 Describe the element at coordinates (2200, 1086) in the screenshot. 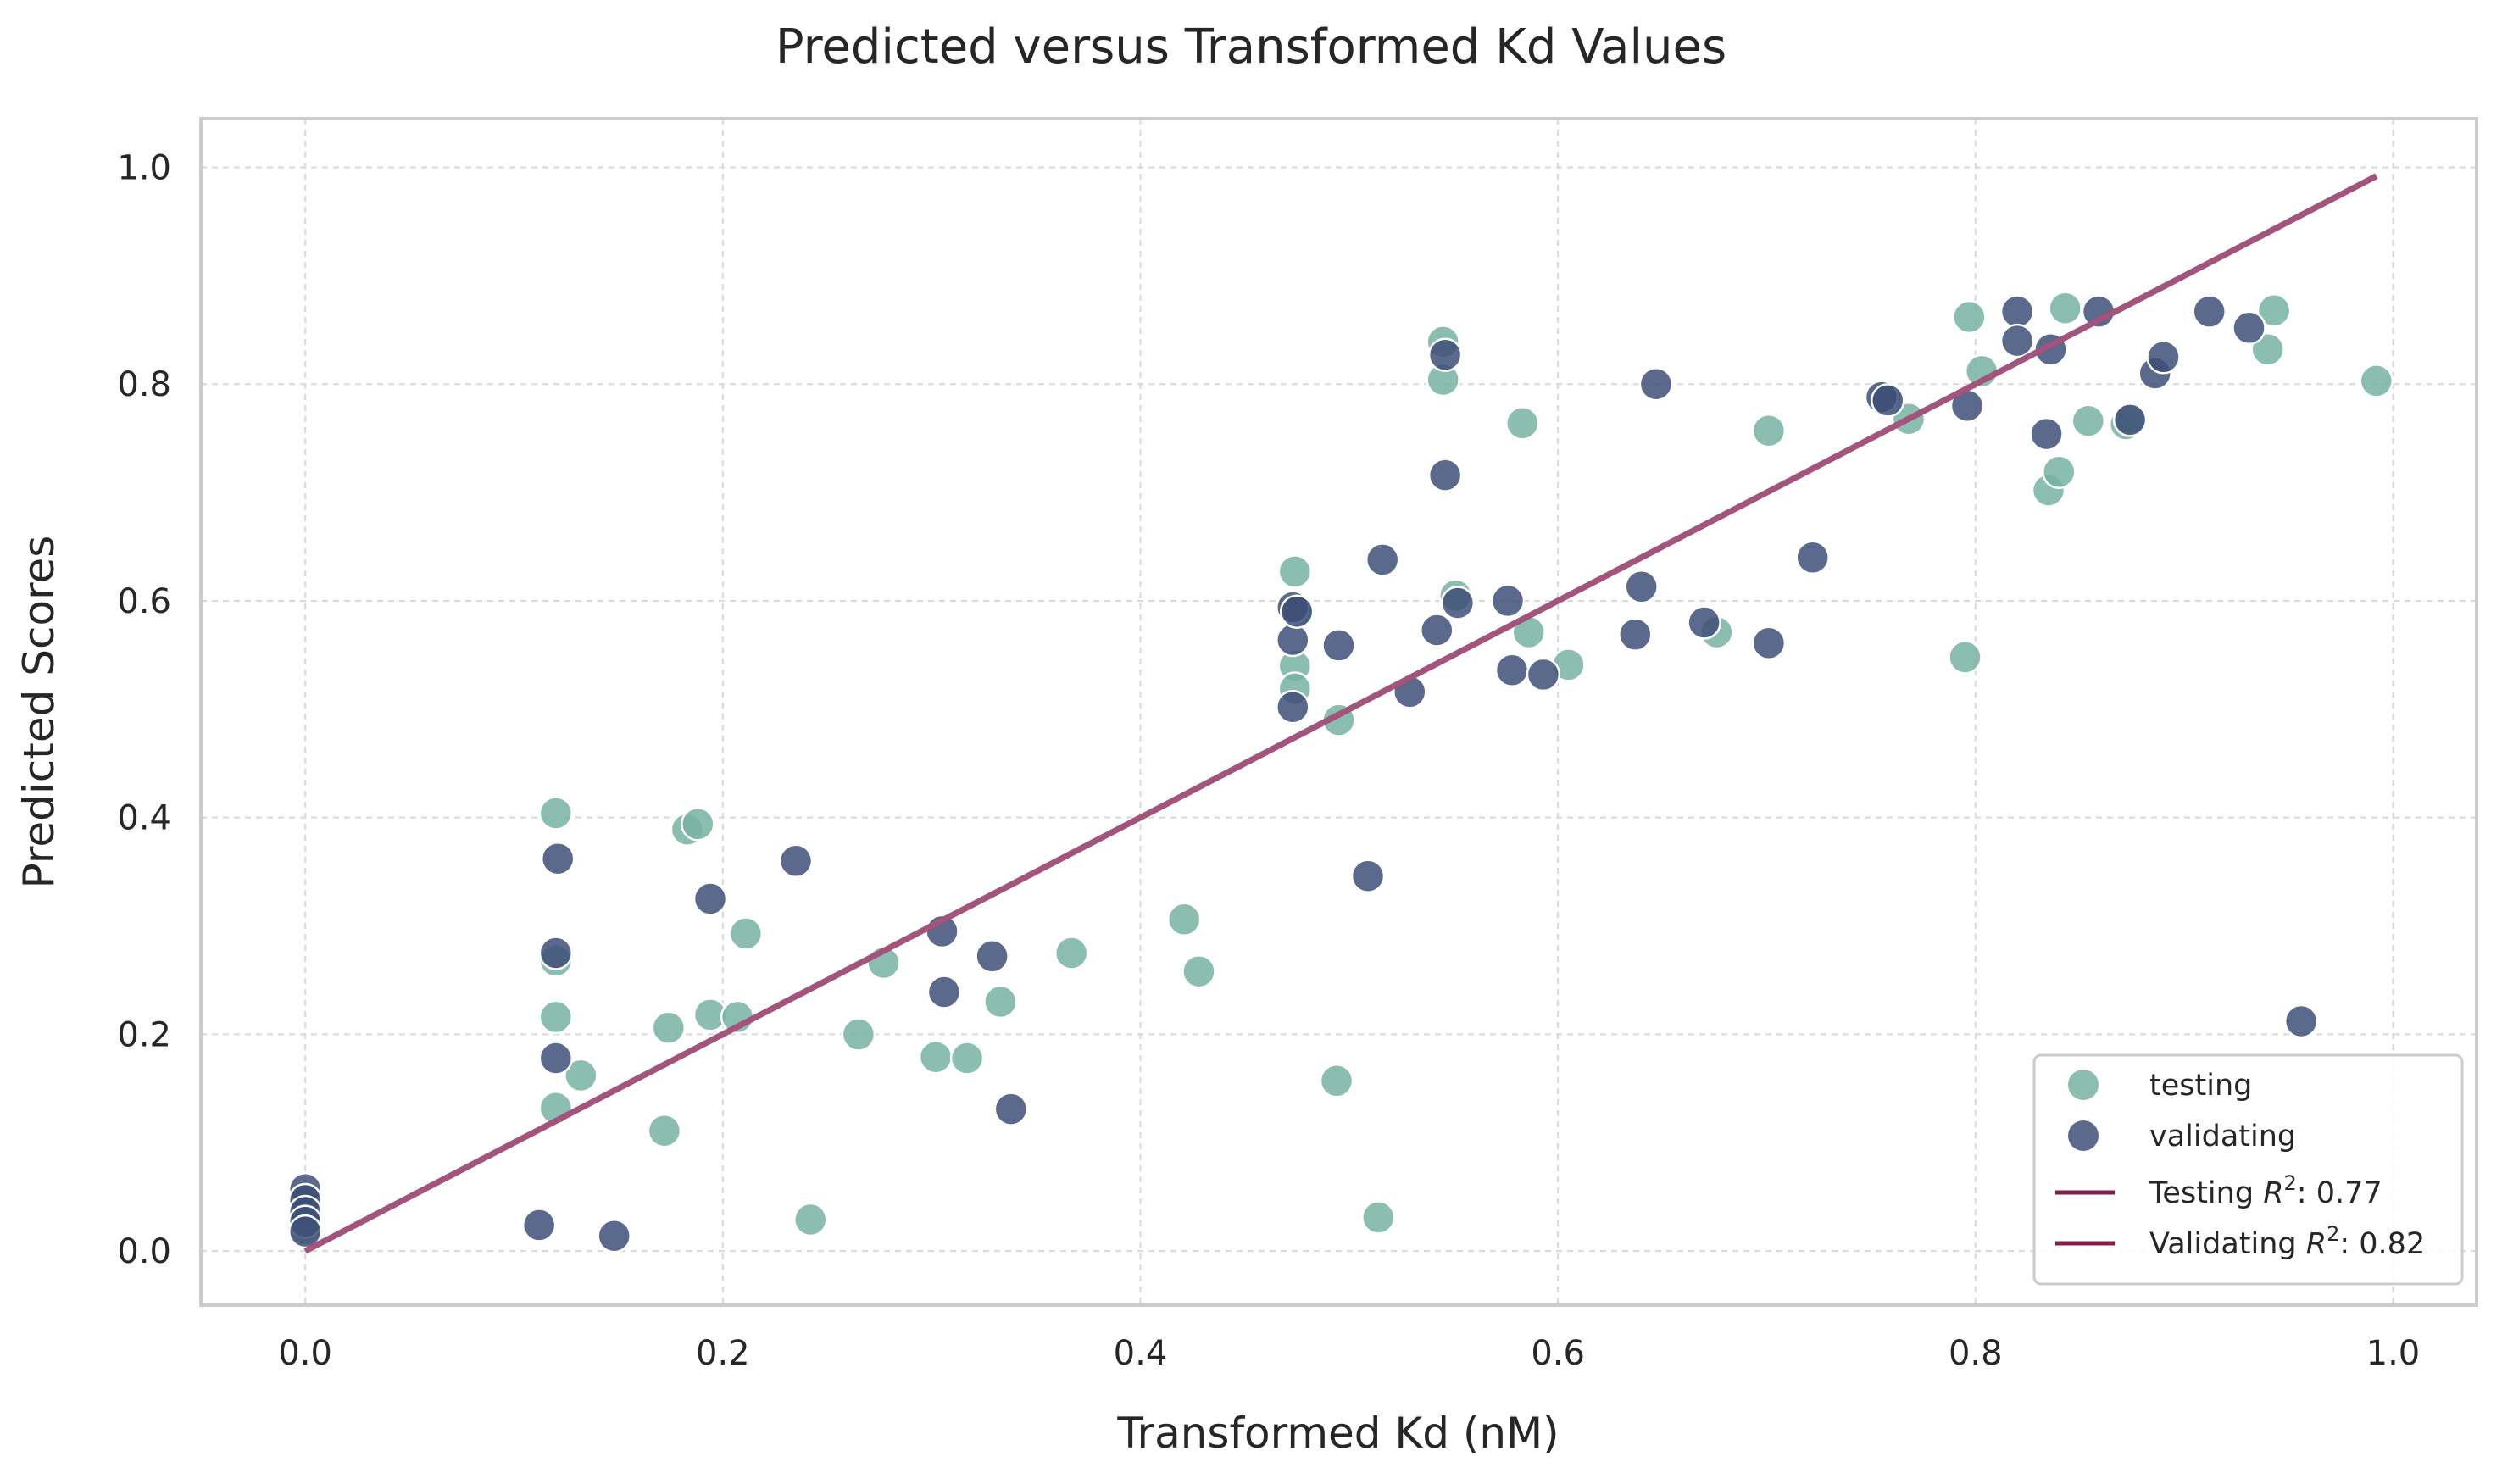

I see `legend-label-testing: testing` at that location.